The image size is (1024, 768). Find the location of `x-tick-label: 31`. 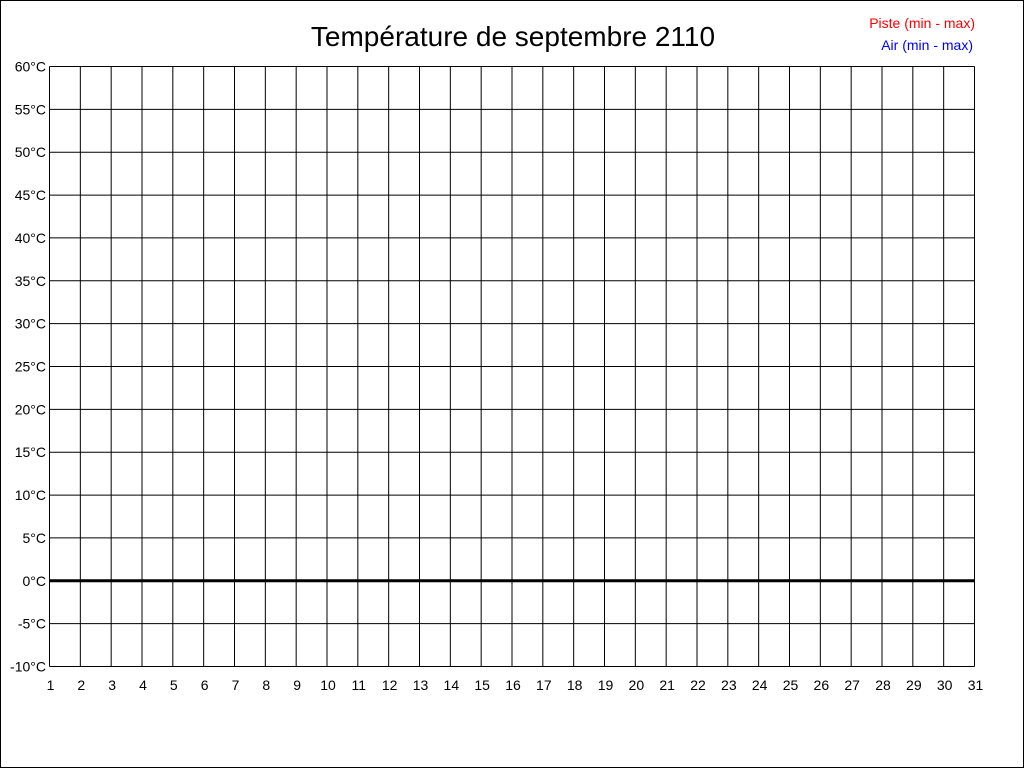

x-tick-label: 31 is located at coordinates (976, 685).